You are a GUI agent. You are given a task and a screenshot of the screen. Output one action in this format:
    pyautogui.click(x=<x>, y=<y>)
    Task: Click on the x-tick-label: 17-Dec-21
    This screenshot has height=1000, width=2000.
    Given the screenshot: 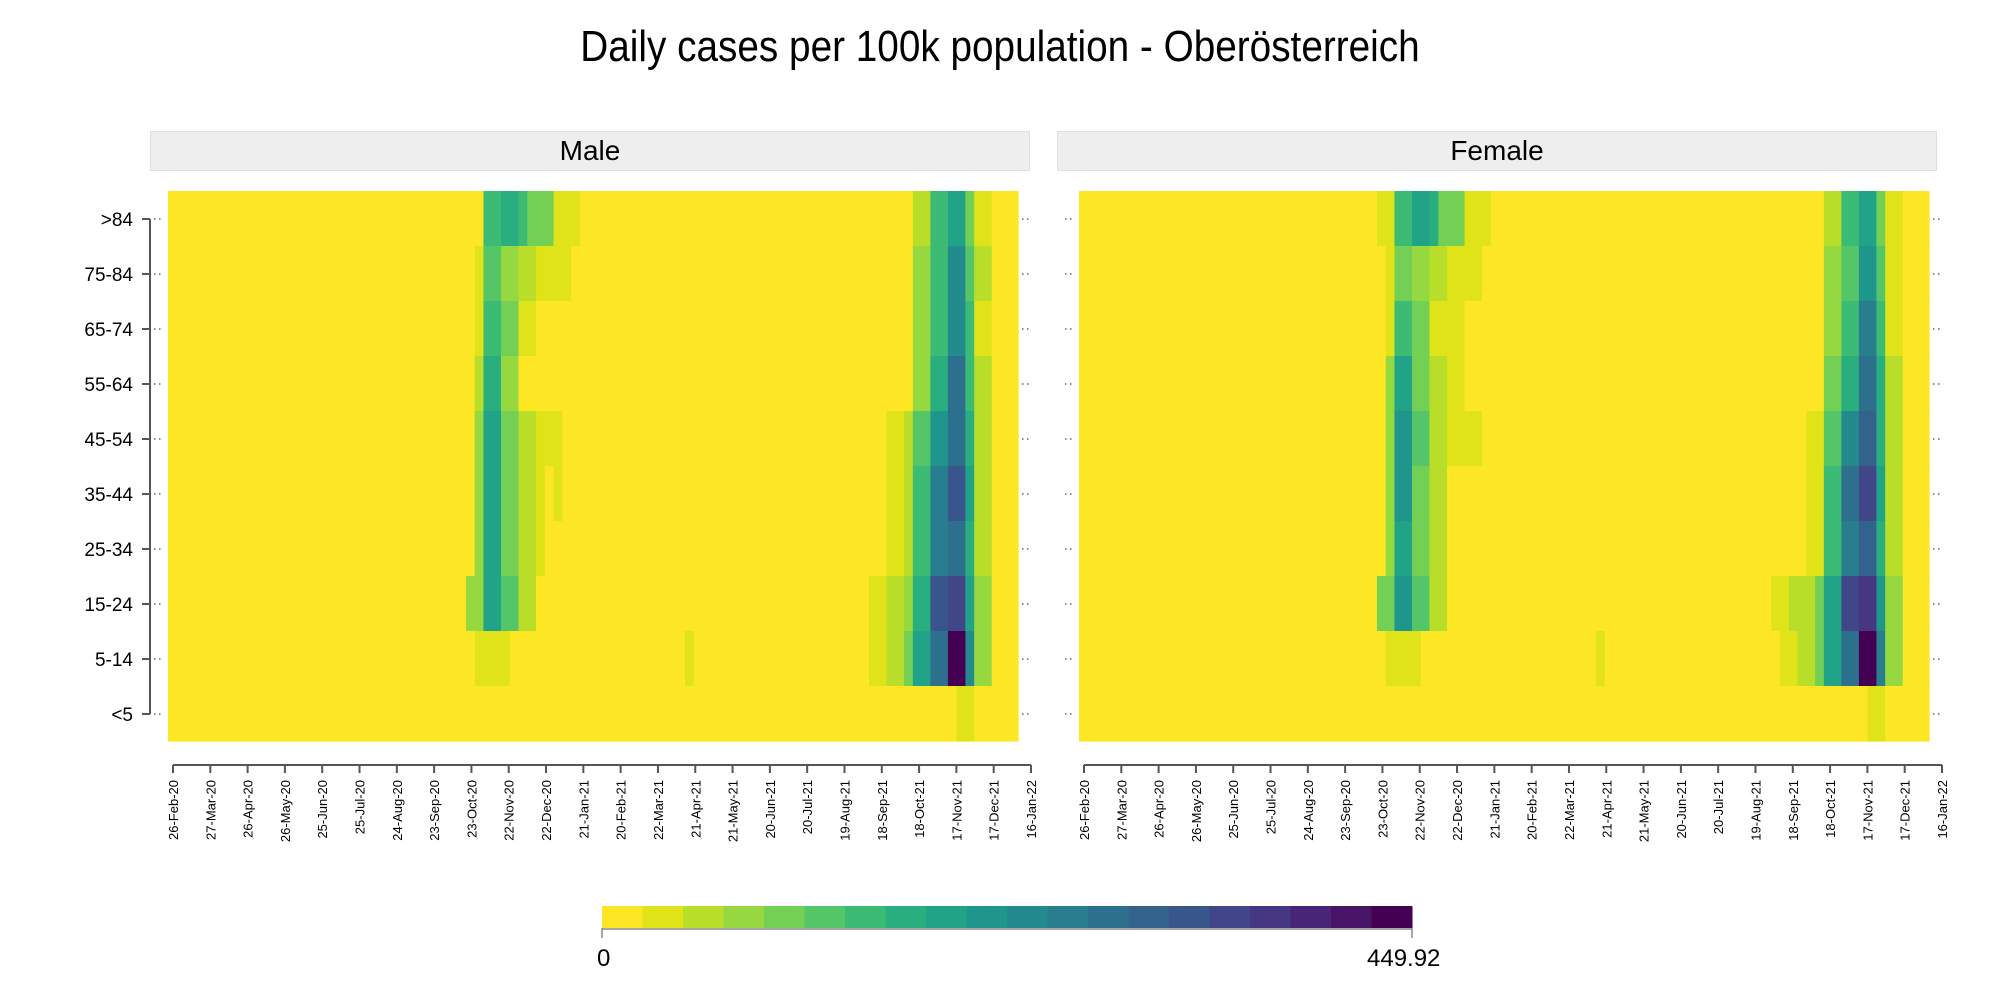 What is the action you would take?
    pyautogui.click(x=1905, y=810)
    